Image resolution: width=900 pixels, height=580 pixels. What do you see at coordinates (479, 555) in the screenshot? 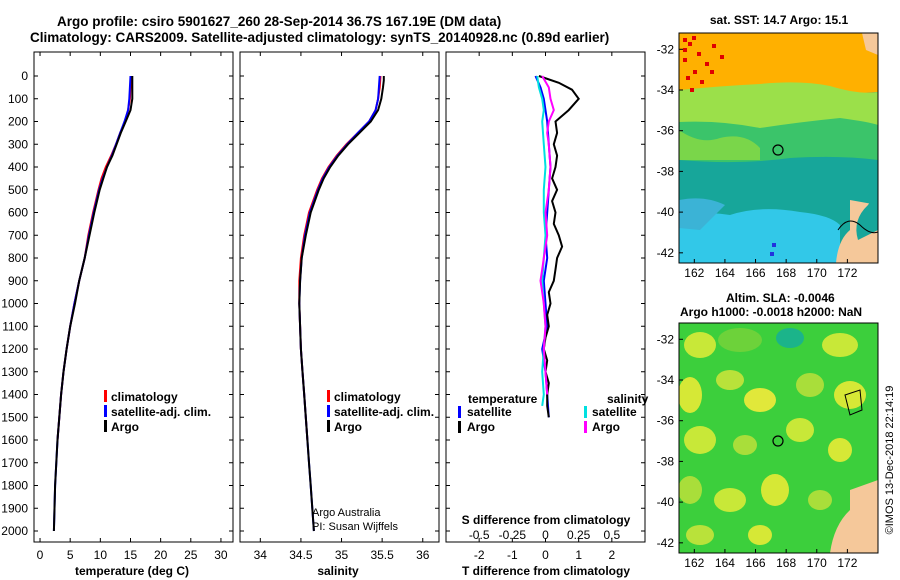
I see `x-tick-label: -2` at bounding box center [479, 555].